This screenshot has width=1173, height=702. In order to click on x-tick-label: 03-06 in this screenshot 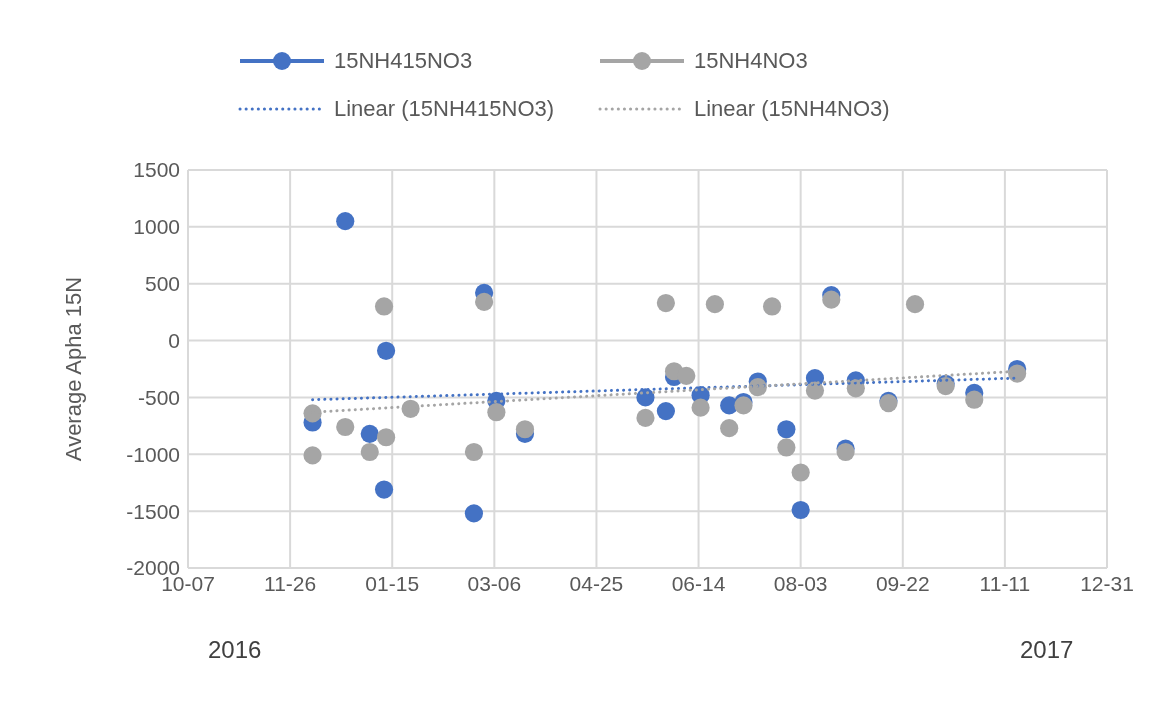, I will do `click(494, 583)`.